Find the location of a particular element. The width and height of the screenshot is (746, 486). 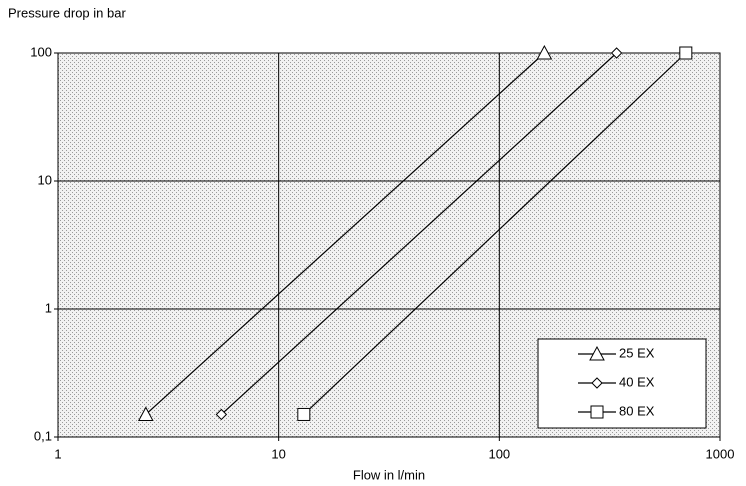

x-tick-label: 1 is located at coordinates (57, 453).